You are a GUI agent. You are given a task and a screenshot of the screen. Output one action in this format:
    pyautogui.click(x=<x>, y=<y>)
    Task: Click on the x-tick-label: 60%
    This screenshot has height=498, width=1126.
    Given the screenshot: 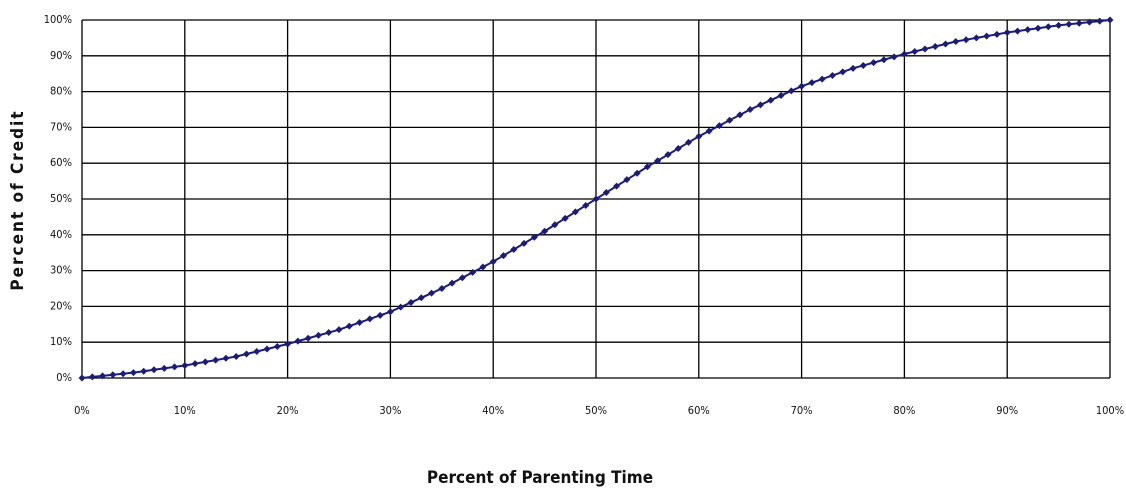 What is the action you would take?
    pyautogui.click(x=699, y=410)
    